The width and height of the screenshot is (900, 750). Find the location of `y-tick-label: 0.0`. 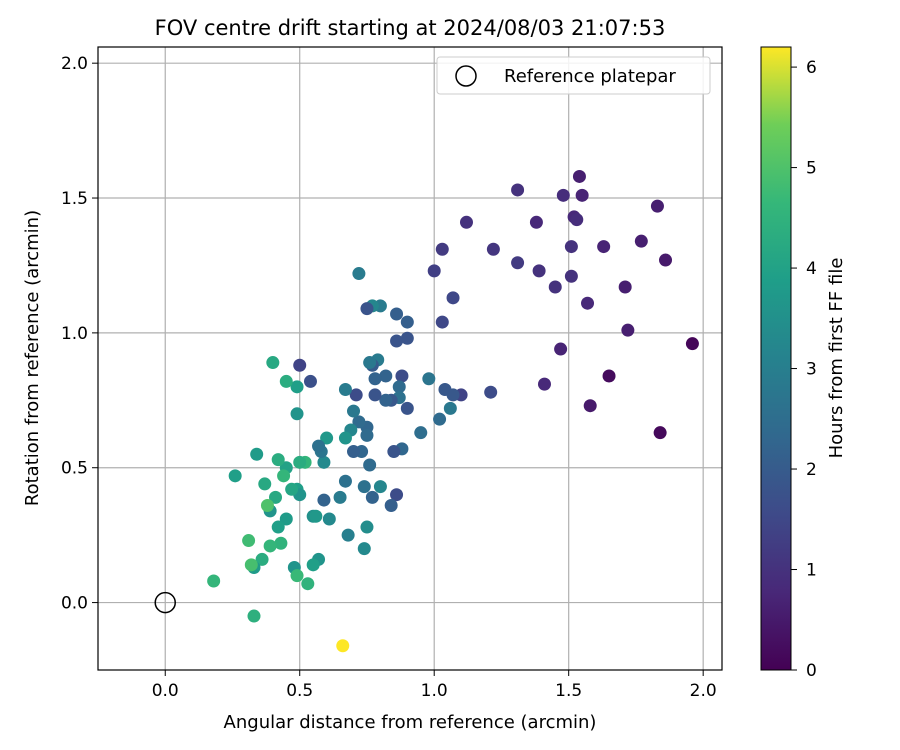

y-tick-label: 0.0 is located at coordinates (74, 604).